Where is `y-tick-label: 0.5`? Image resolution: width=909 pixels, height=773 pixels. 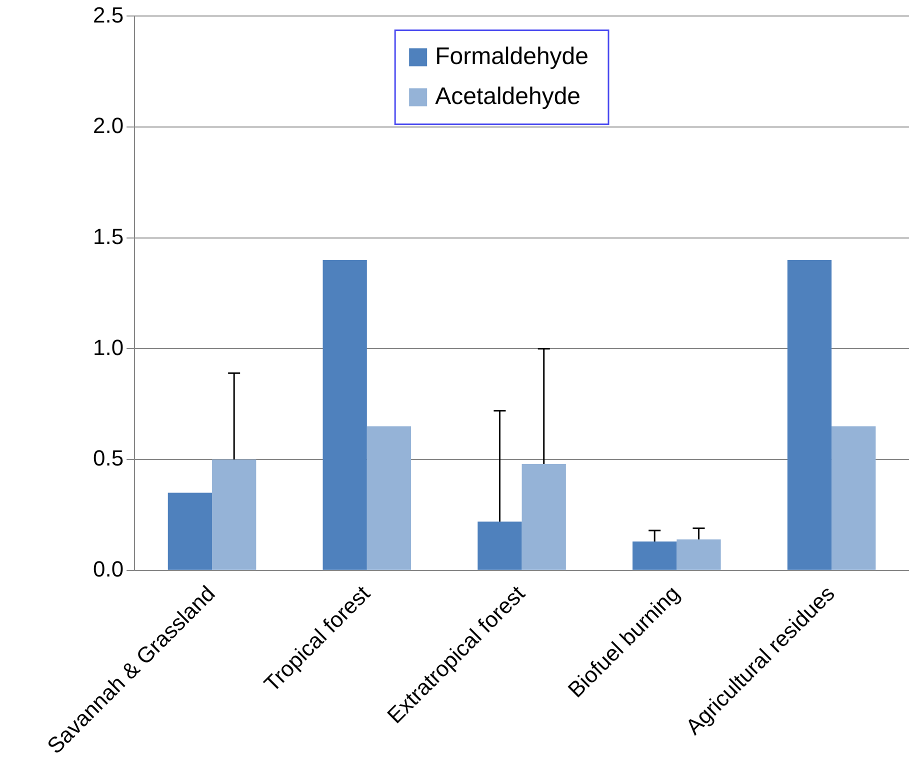 y-tick-label: 0.5 is located at coordinates (108, 458).